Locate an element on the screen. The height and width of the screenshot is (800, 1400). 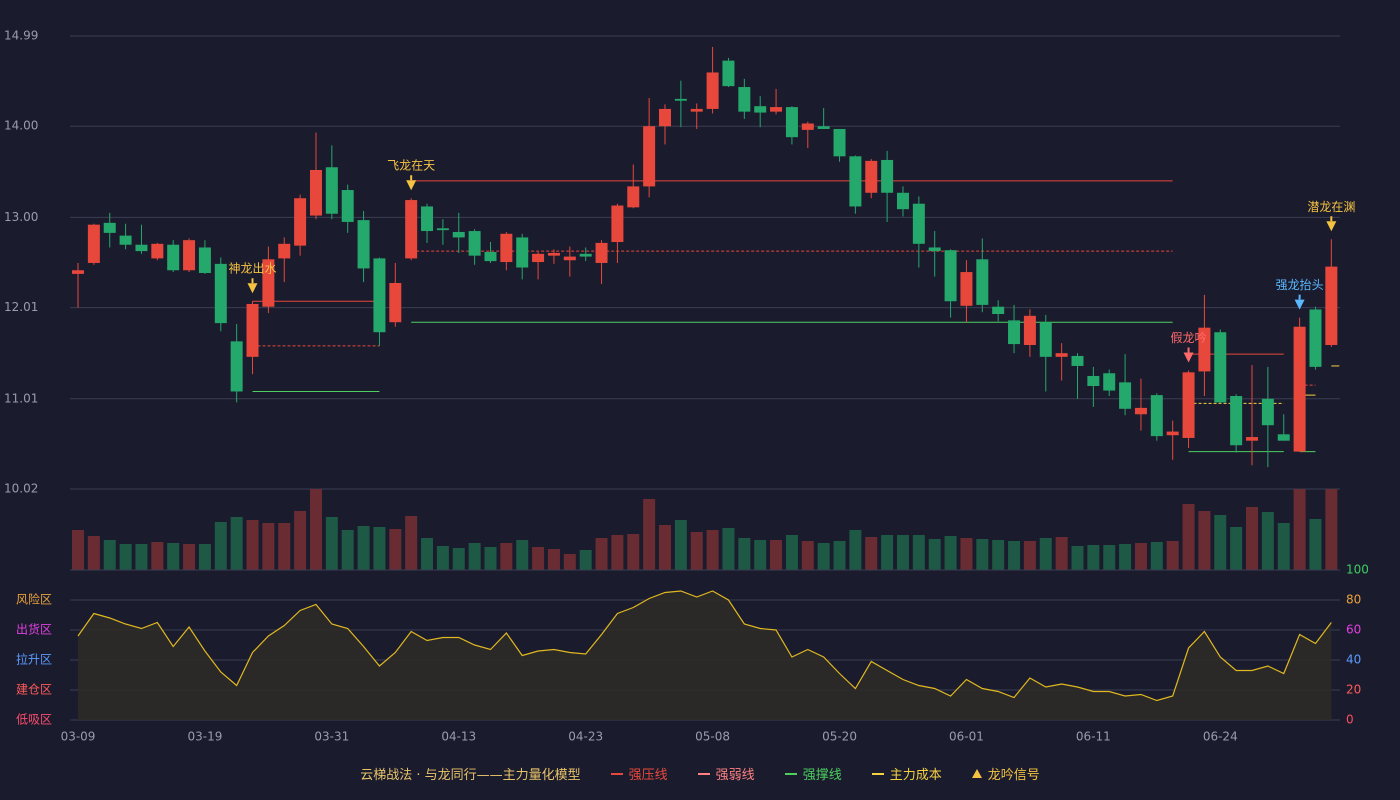
legend-item: 强压线 is located at coordinates (639, 773).